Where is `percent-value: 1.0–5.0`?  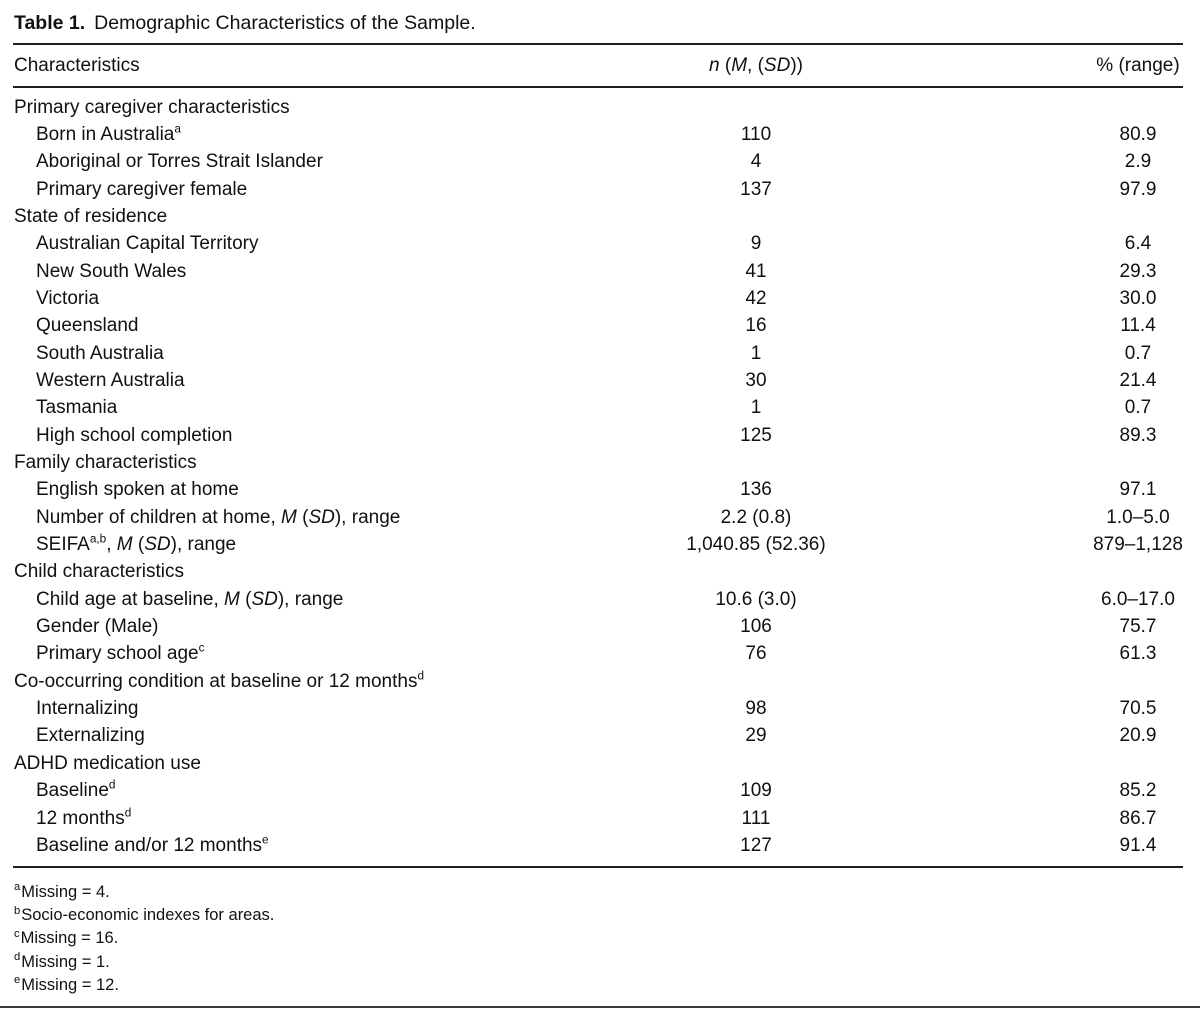 percent-value: 1.0–5.0 is located at coordinates (1138, 517).